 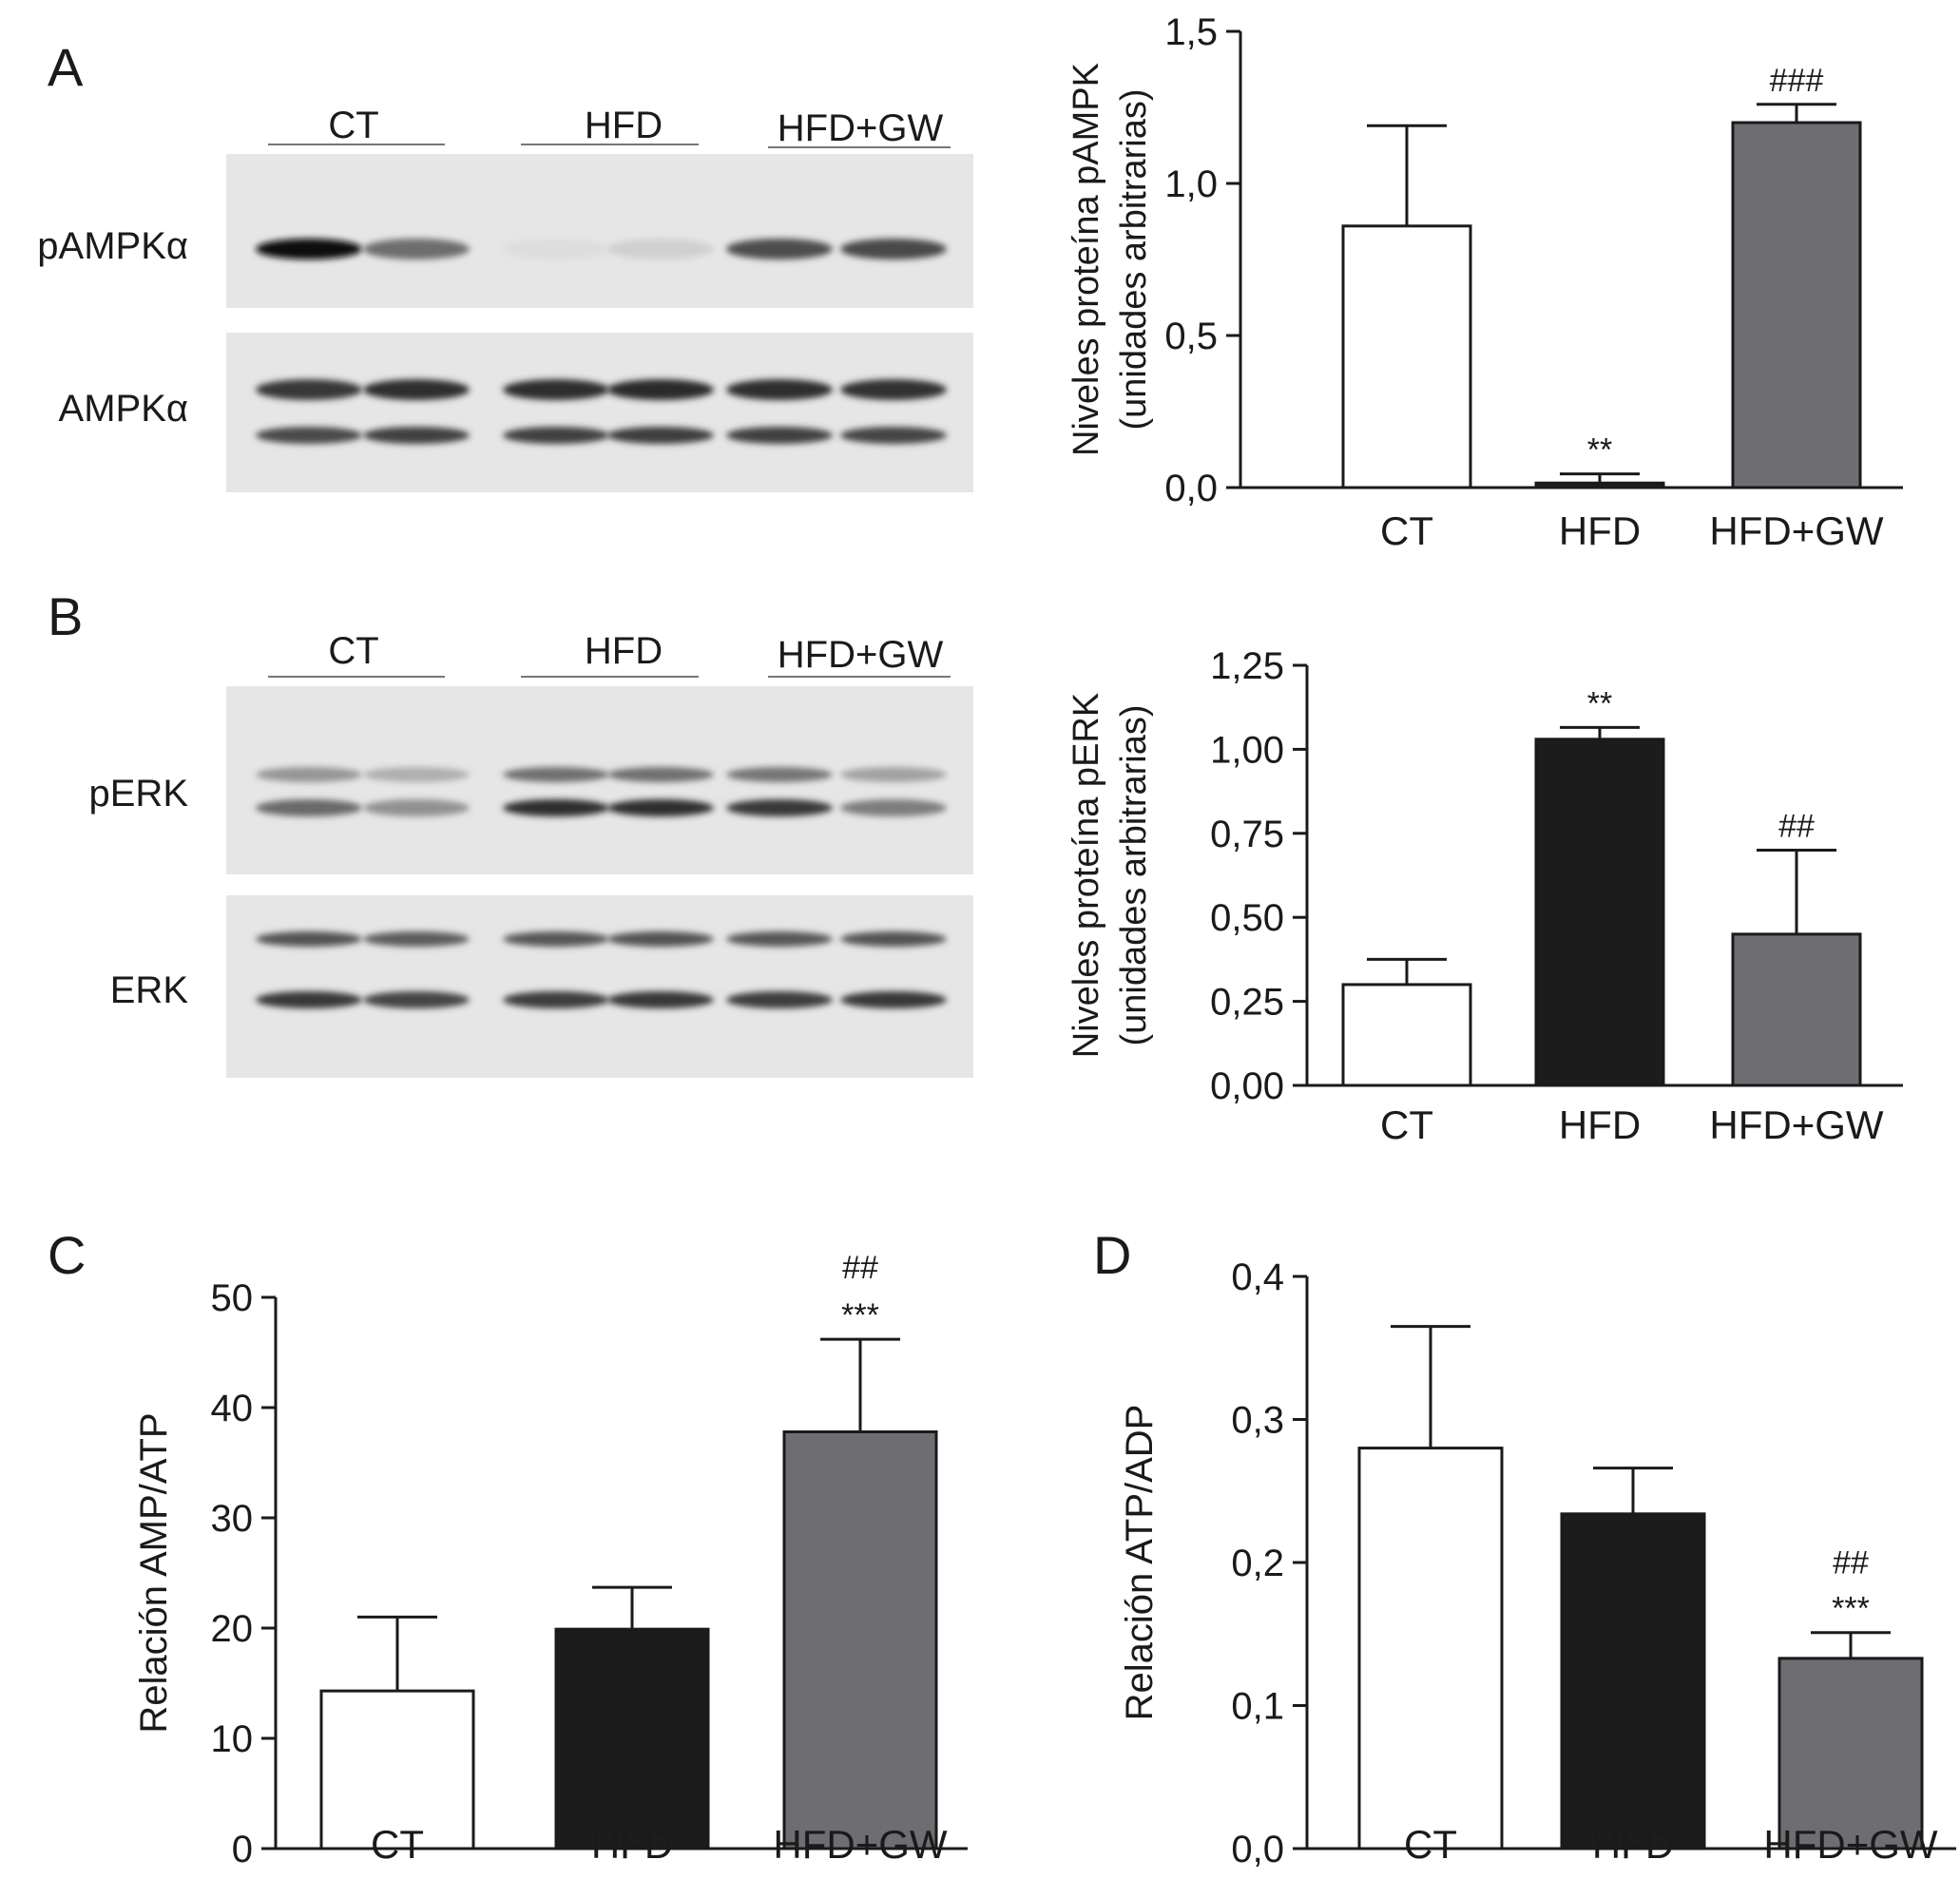 What do you see at coordinates (1086, 259) in the screenshot?
I see `chart-a-ylabel: Niveles proteína pAMPK` at bounding box center [1086, 259].